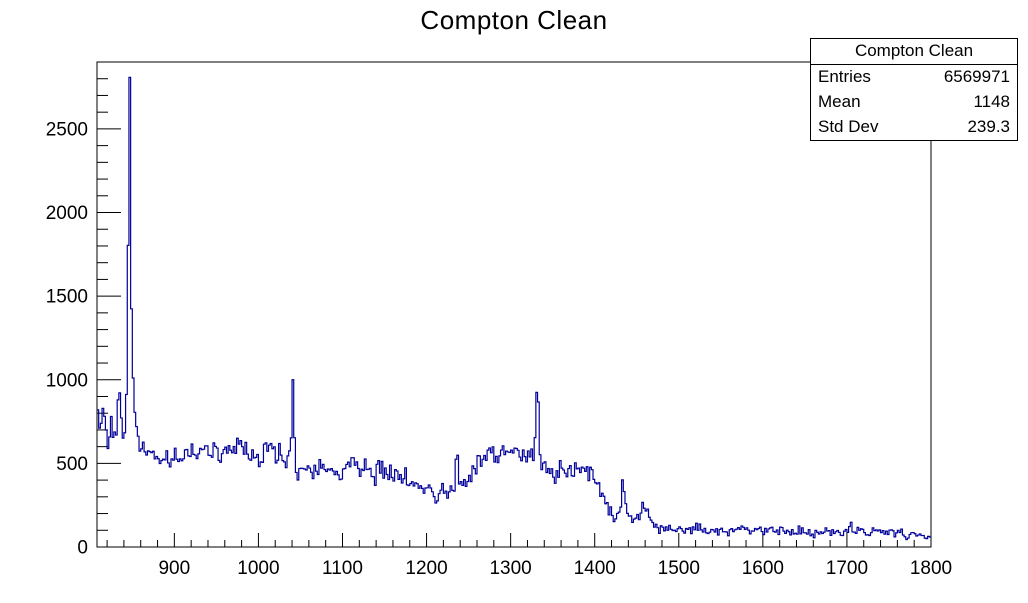  I want to click on stats-entries-label: Entries, so click(844, 76).